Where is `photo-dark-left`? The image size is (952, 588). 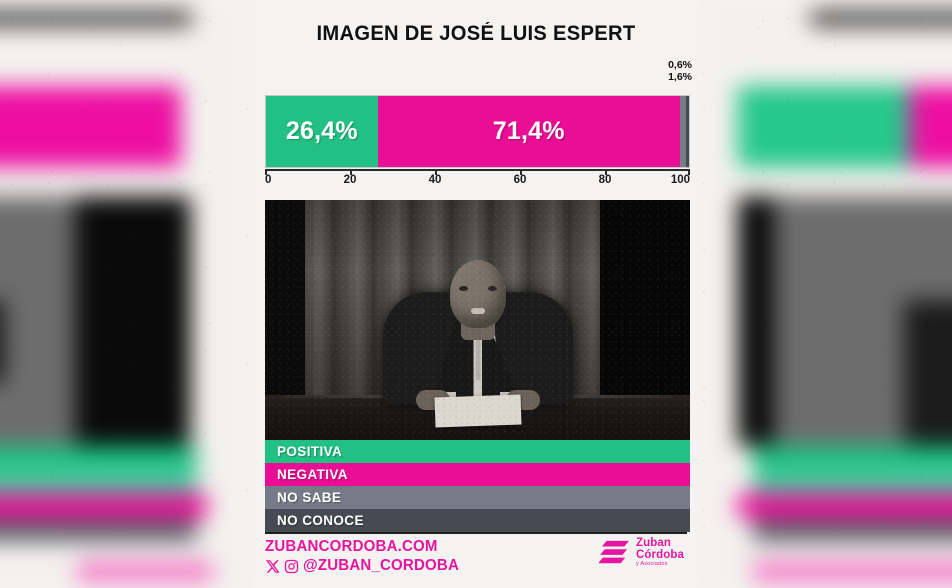
photo-dark-left is located at coordinates (285, 302).